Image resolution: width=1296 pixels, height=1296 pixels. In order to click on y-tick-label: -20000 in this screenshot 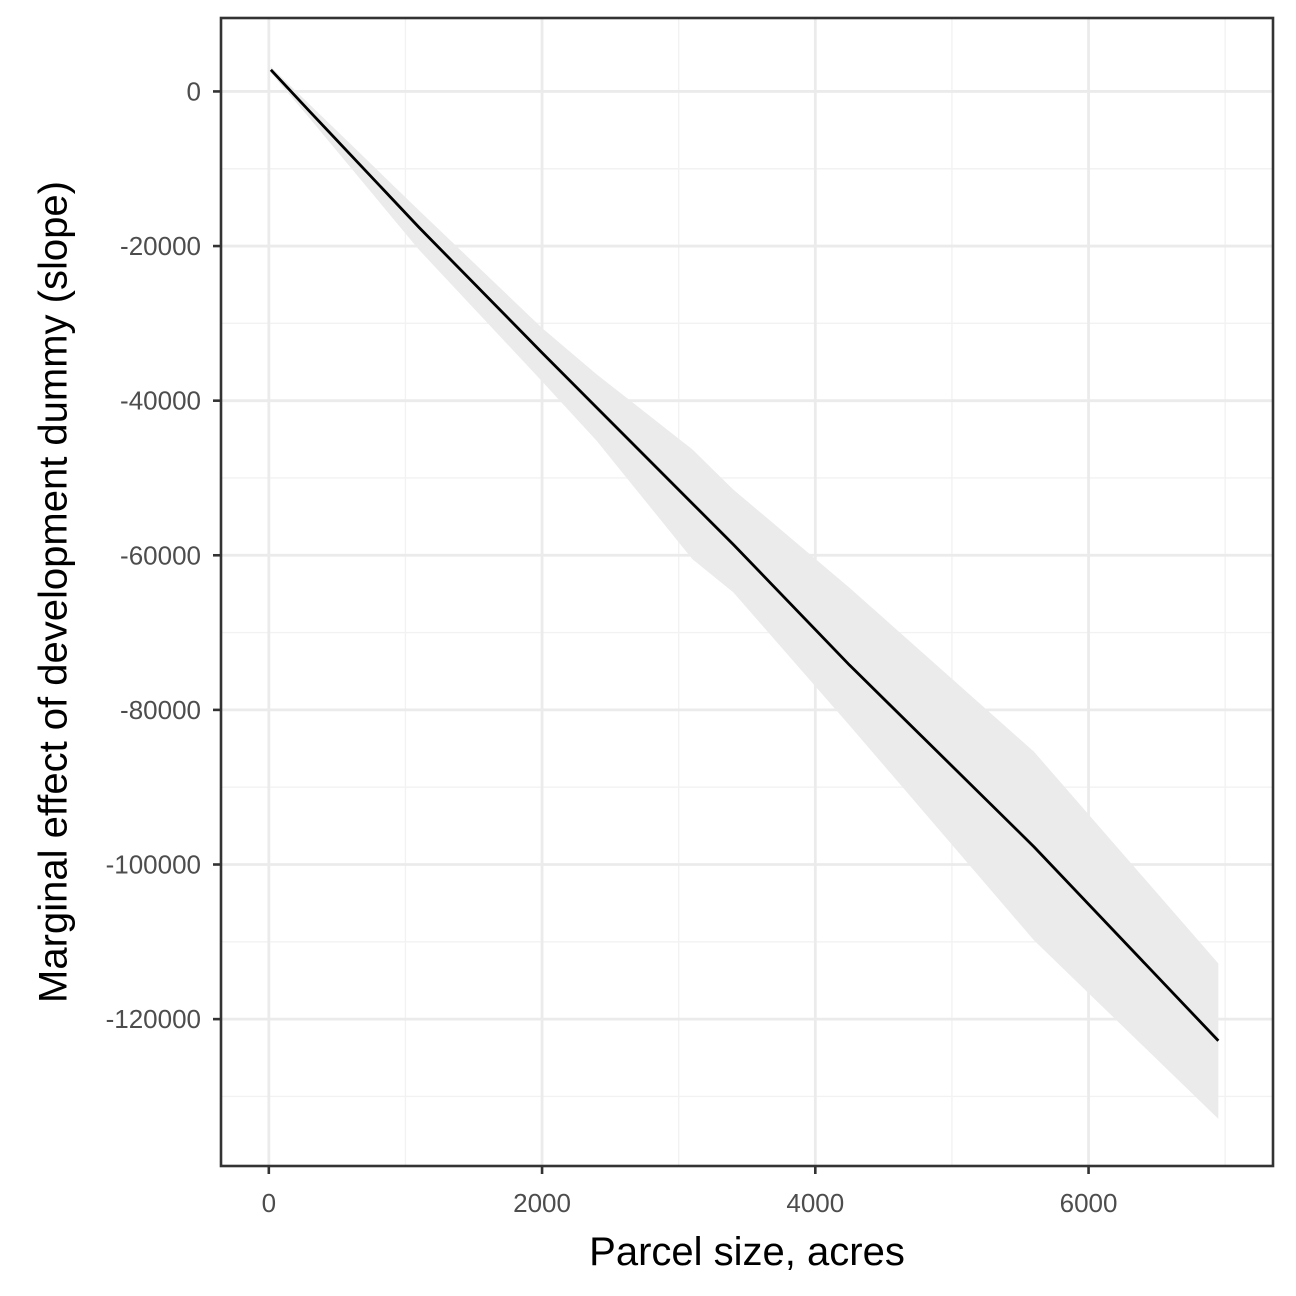, I will do `click(160, 246)`.